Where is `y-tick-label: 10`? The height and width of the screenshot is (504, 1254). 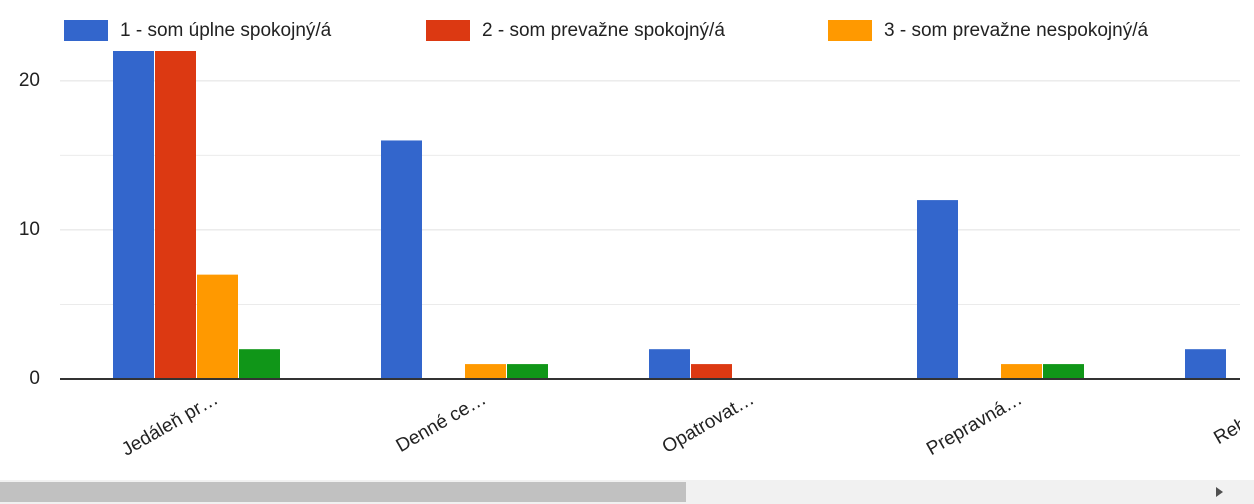
y-tick-label: 10 is located at coordinates (29, 229).